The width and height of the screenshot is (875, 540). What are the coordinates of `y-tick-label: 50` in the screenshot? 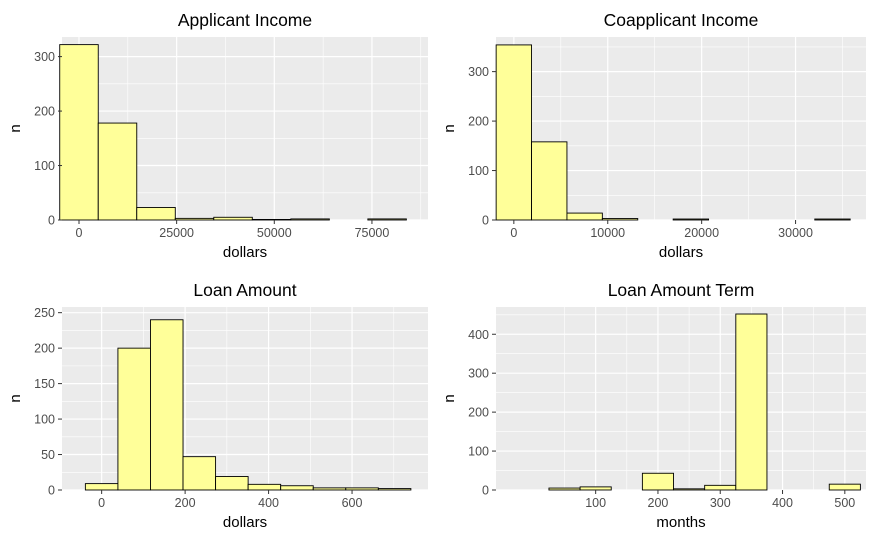 It's located at (48, 455).